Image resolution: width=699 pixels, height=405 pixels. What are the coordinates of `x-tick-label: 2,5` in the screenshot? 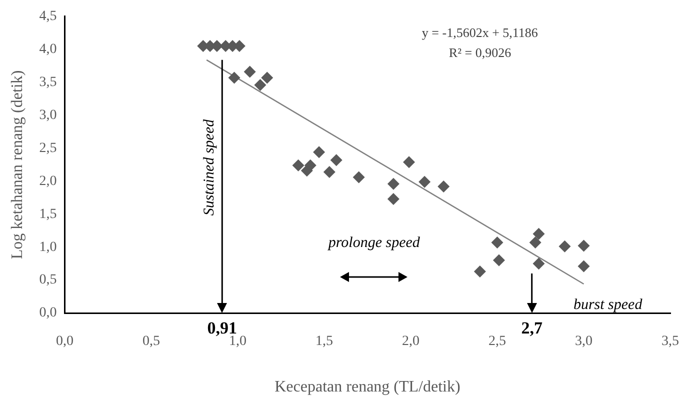 It's located at (497, 342).